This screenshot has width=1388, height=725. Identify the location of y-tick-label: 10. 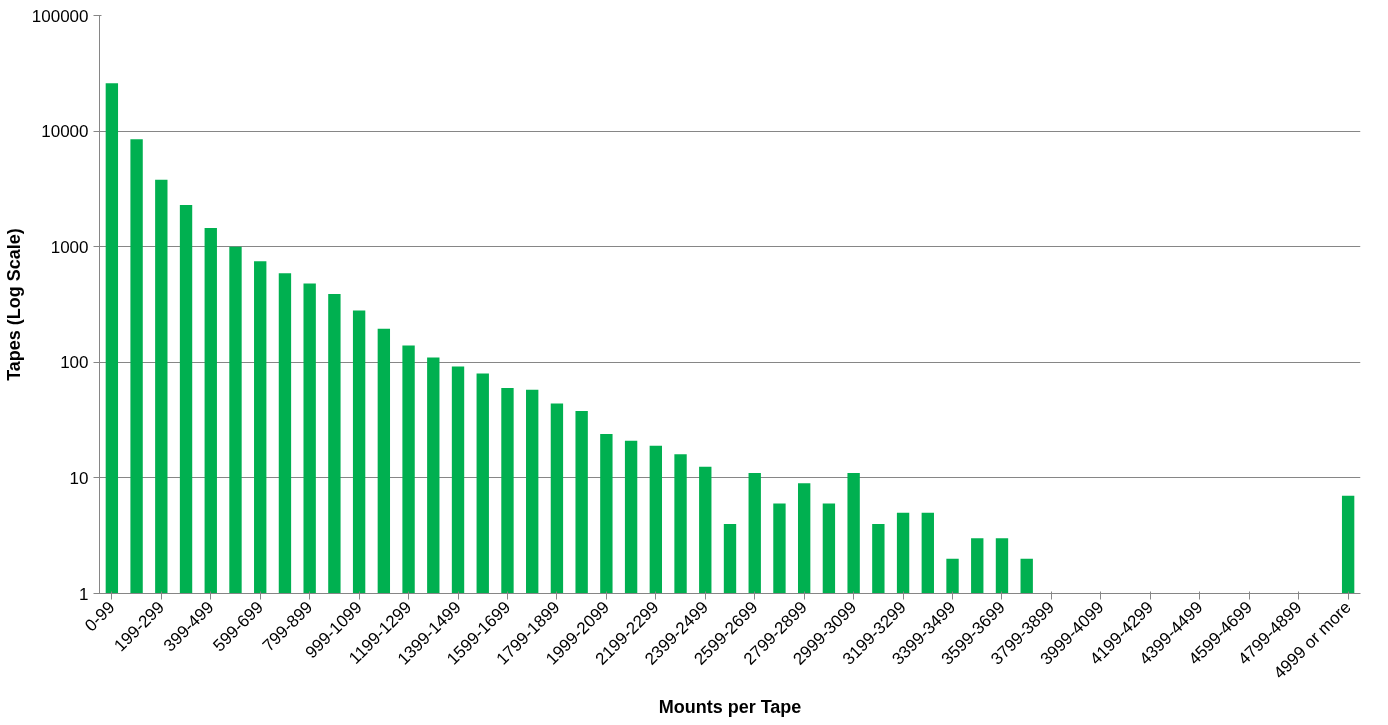
(79, 478).